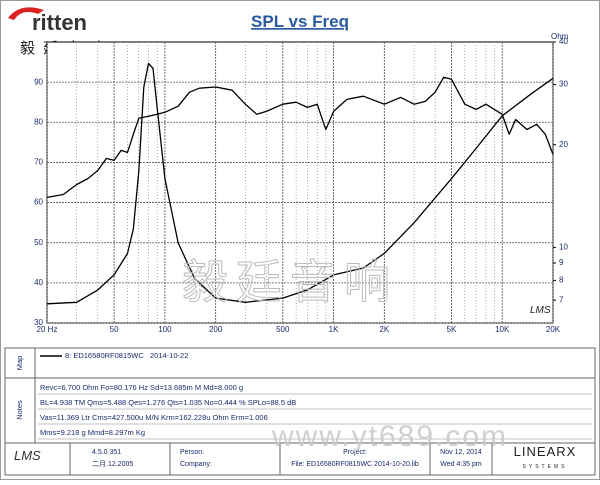  I want to click on notes-label: Notes, so click(19, 410).